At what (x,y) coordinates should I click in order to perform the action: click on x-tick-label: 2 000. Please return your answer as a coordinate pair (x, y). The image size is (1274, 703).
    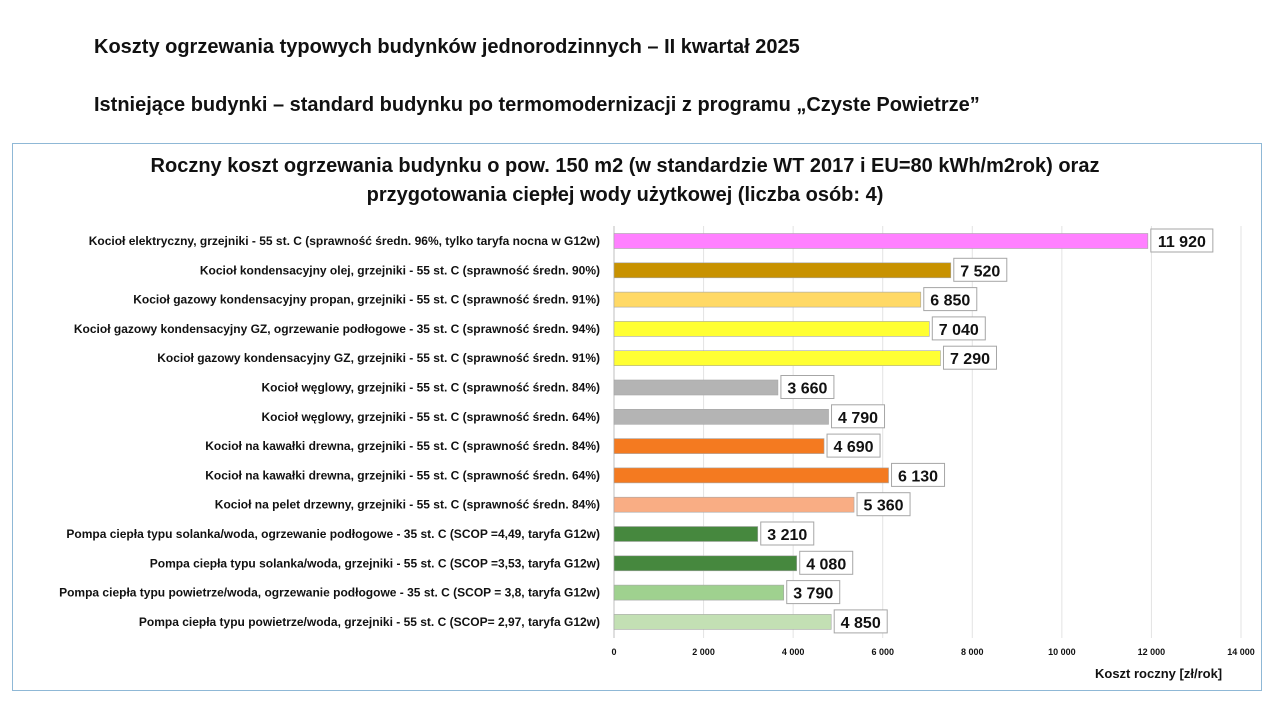
    Looking at the image, I should click on (703, 652).